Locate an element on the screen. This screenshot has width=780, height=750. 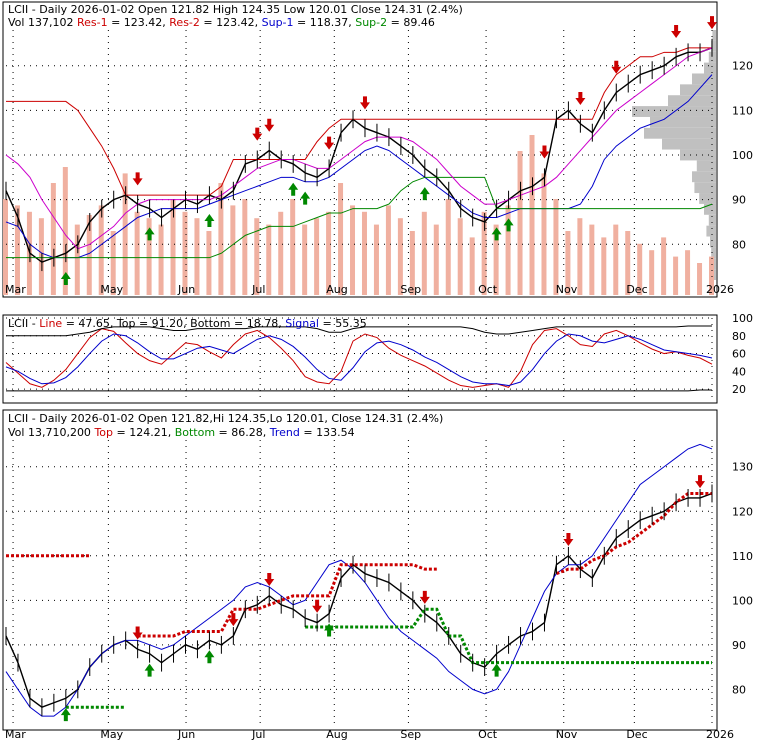
x-tick-label: Jun is located at coordinates (186, 734).